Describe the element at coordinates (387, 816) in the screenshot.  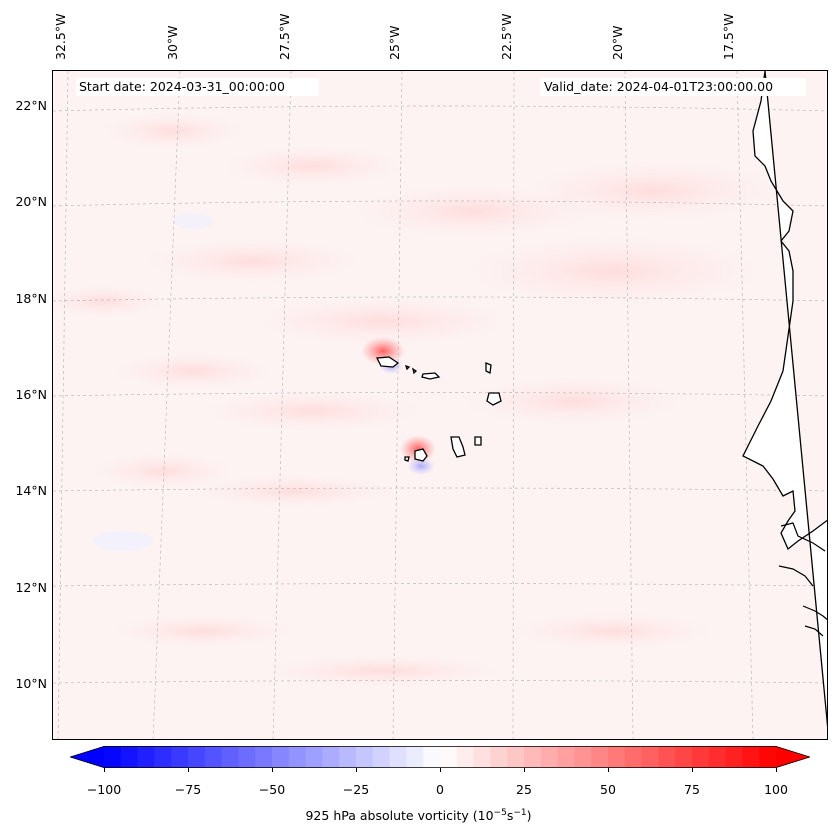
I see `field-name: 925 hPa absolute vorticity` at that location.